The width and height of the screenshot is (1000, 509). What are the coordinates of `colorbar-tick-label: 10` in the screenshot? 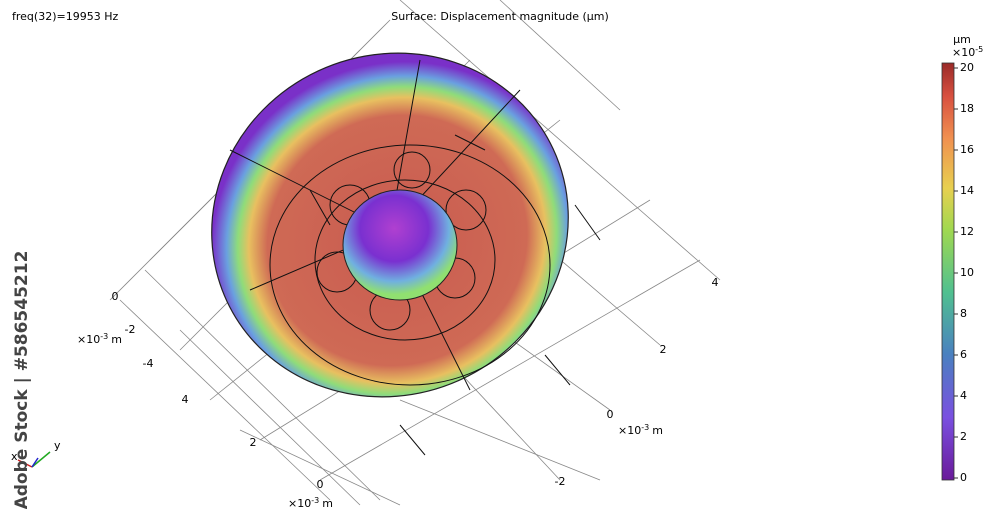 It's located at (967, 272).